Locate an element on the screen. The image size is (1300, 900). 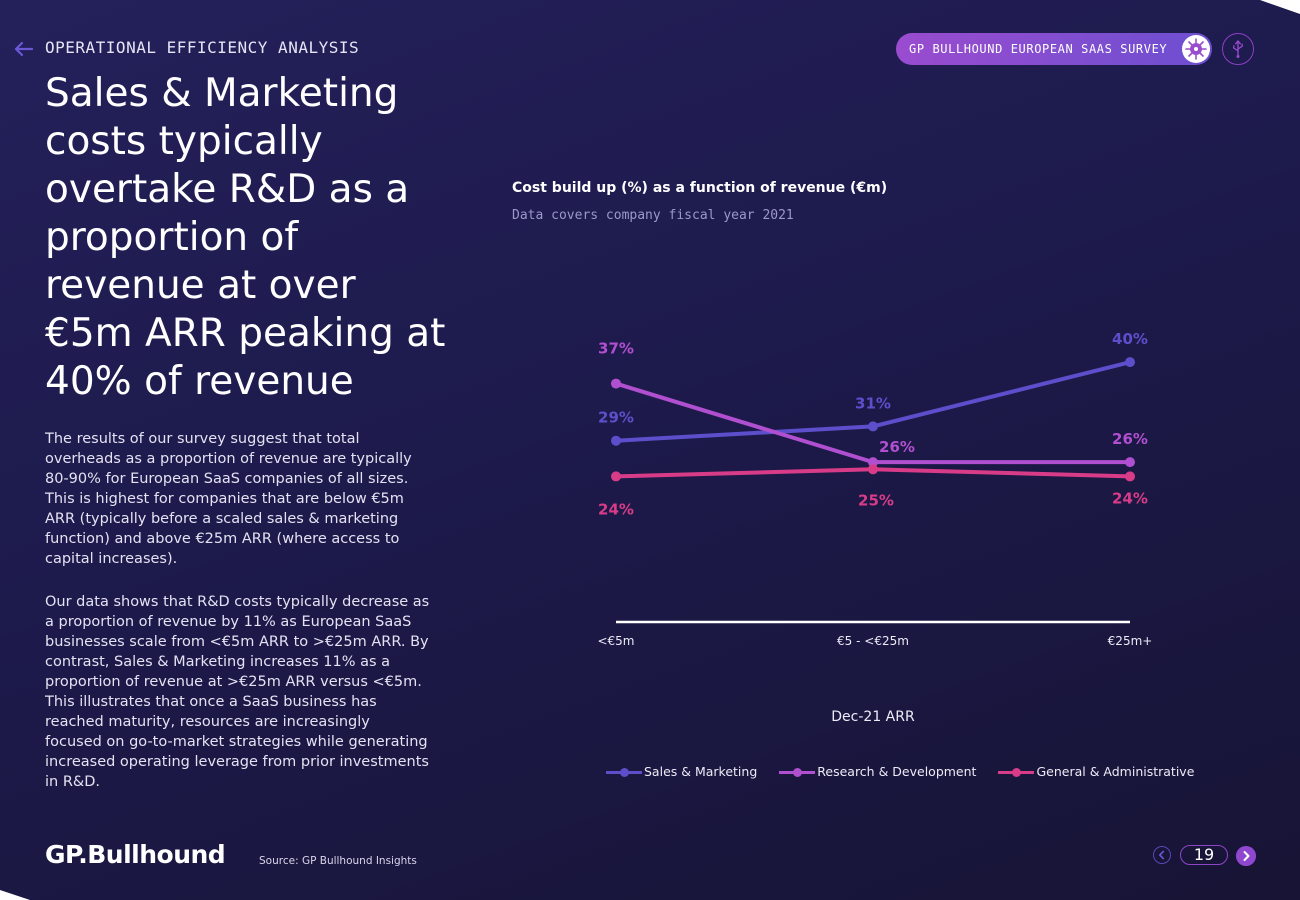
chart-subtitle: Data covers company fiscal year 2021 is located at coordinates (653, 215).